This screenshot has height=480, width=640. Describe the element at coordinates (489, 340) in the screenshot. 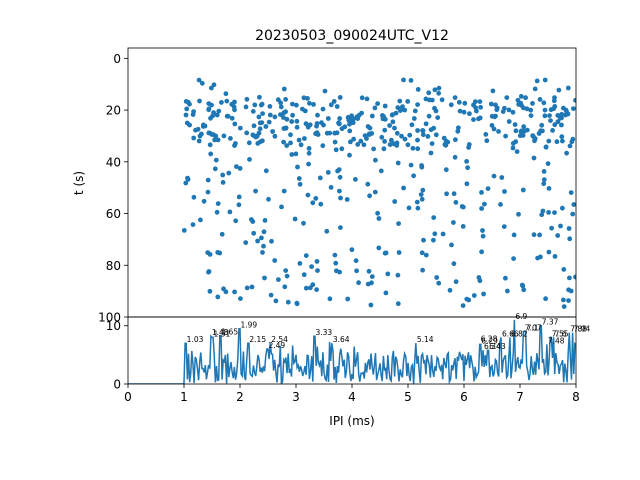

I see `peak-label: 6.29` at that location.